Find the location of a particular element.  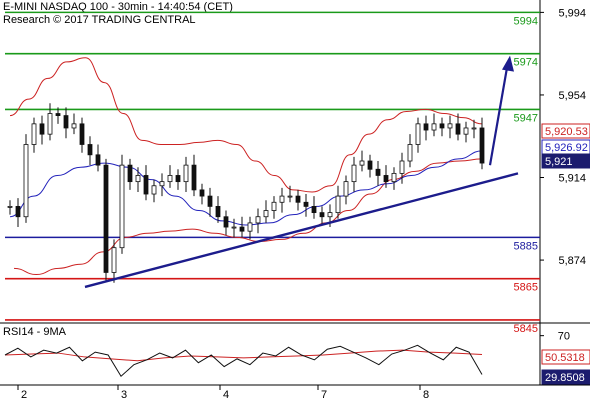

copyright-text: Research © 2017 TRADING CENTRAL is located at coordinates (99, 20).